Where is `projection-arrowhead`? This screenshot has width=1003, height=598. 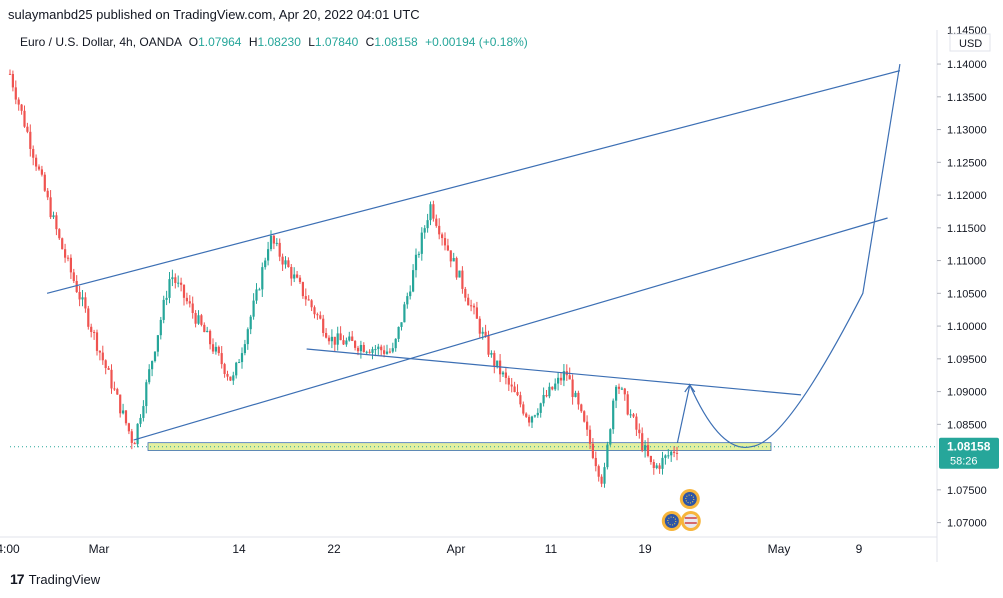
projection-arrowhead is located at coordinates (690, 388).